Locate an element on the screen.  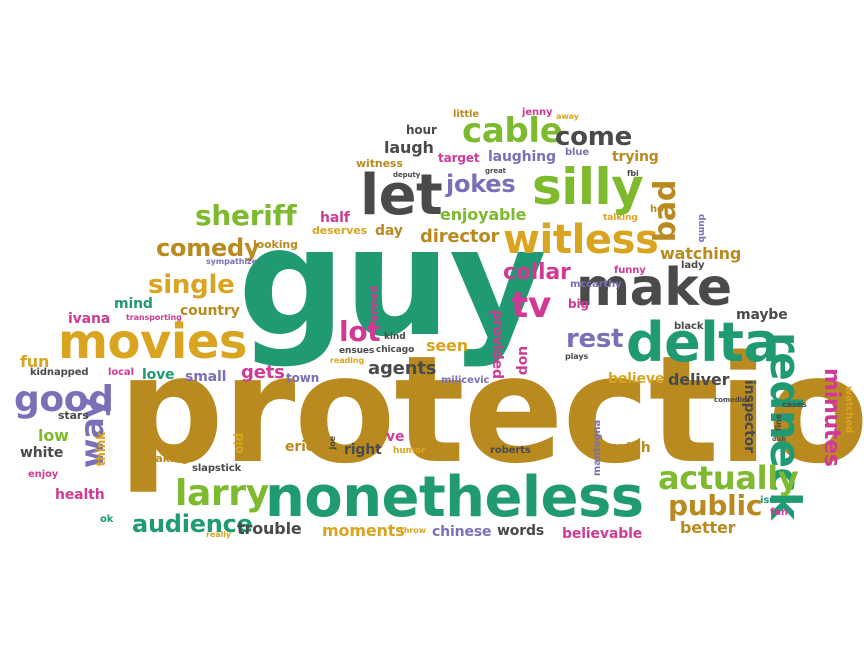
word-milicevic: milicevic is located at coordinates (465, 380).